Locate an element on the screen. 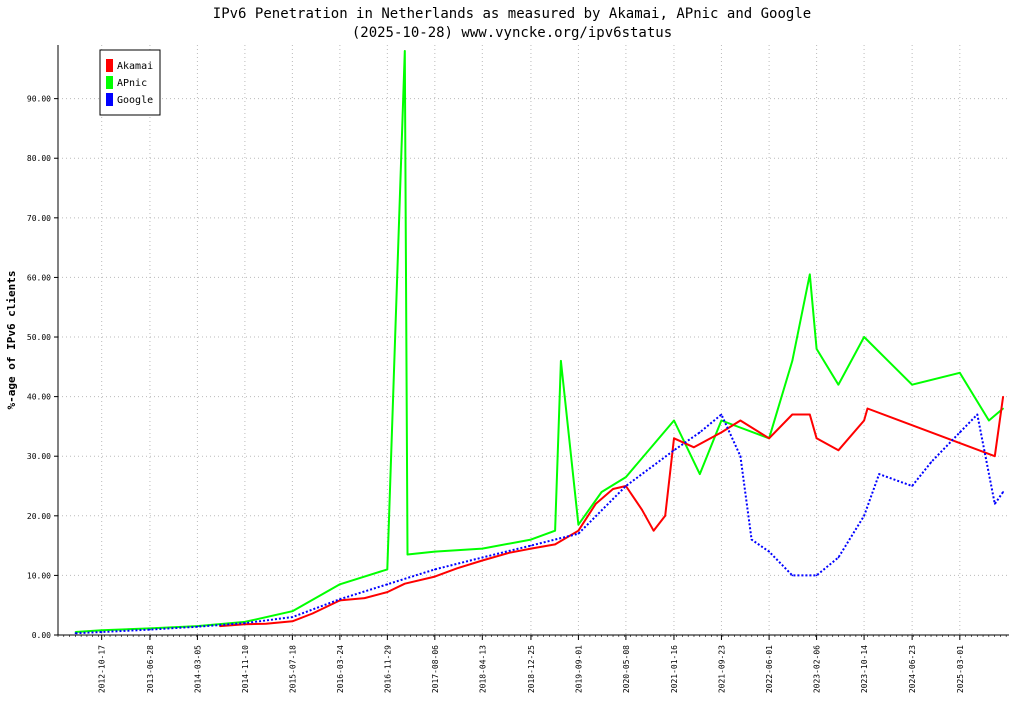  x-tick-label: 2020-05-08 is located at coordinates (626, 669).